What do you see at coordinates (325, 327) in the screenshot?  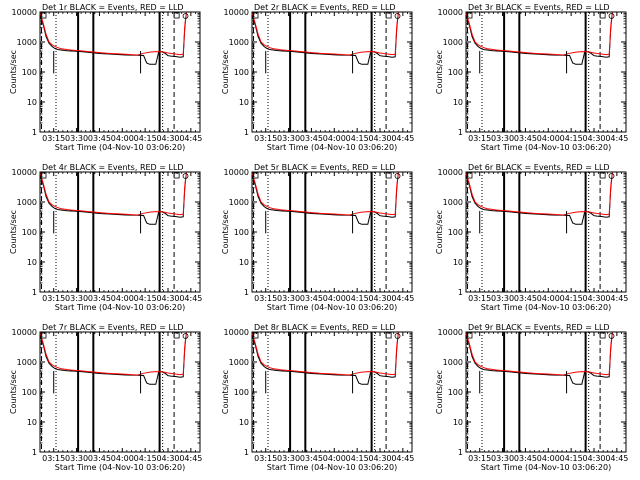 I see `panel-title: Det 8r BLACK = Events, RED = LLD` at bounding box center [325, 327].